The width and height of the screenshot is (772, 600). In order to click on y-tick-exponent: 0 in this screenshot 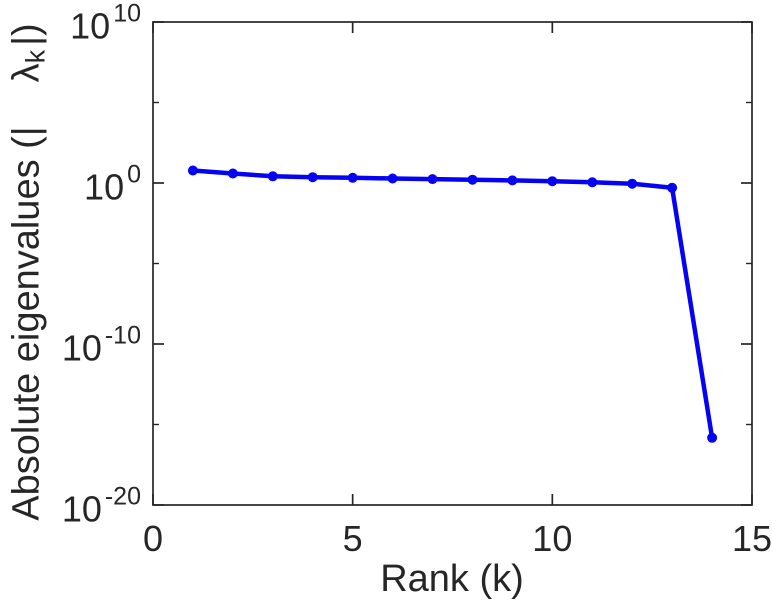, I will do `click(134, 174)`.